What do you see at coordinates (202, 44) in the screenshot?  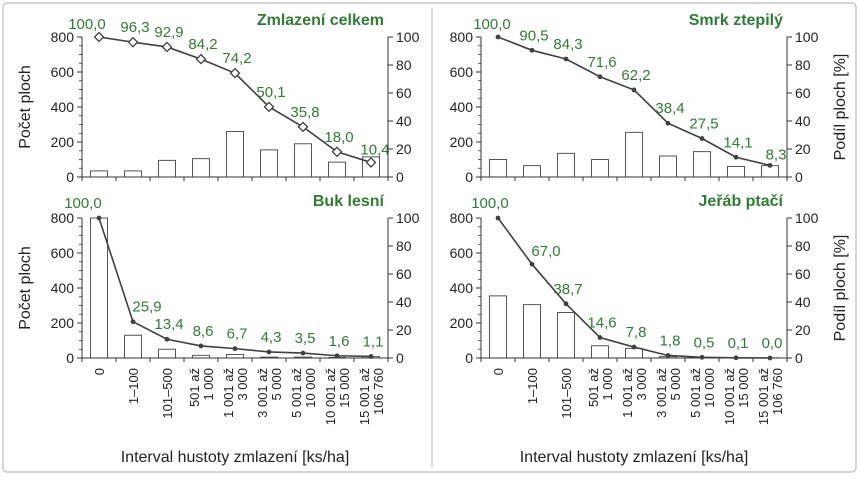 I see `data-label: 84,2` at bounding box center [202, 44].